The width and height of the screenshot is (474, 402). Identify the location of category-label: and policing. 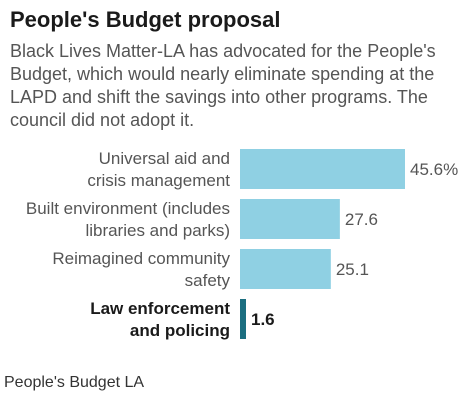
(180, 330).